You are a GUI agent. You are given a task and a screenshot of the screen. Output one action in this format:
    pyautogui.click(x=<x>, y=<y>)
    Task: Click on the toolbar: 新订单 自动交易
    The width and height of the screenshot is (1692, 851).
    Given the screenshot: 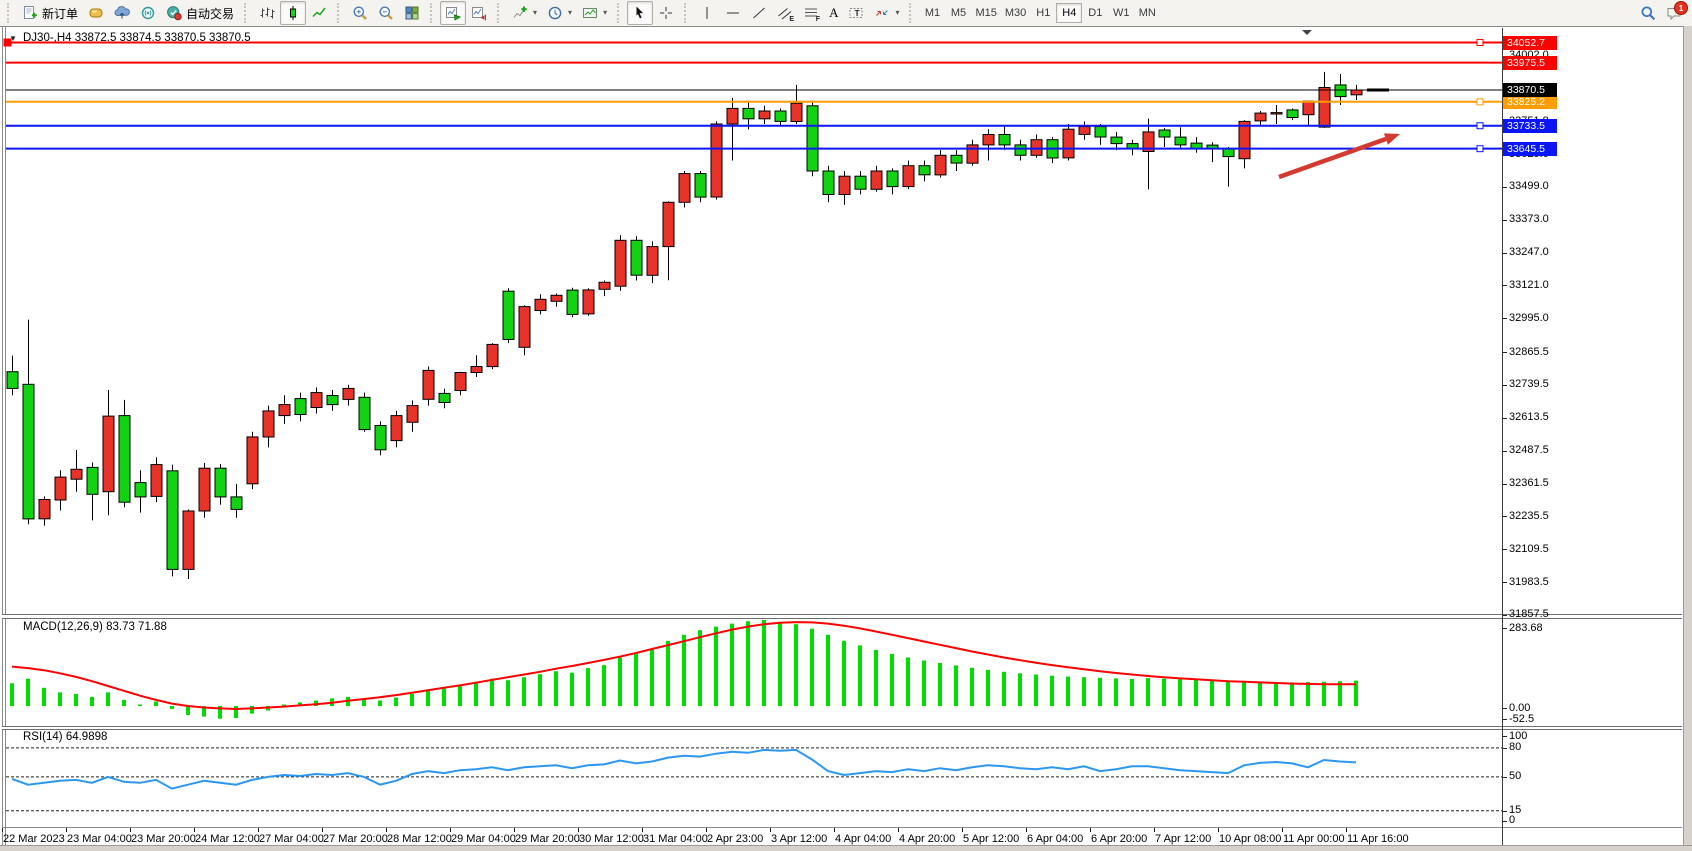 What is the action you would take?
    pyautogui.click(x=846, y=13)
    